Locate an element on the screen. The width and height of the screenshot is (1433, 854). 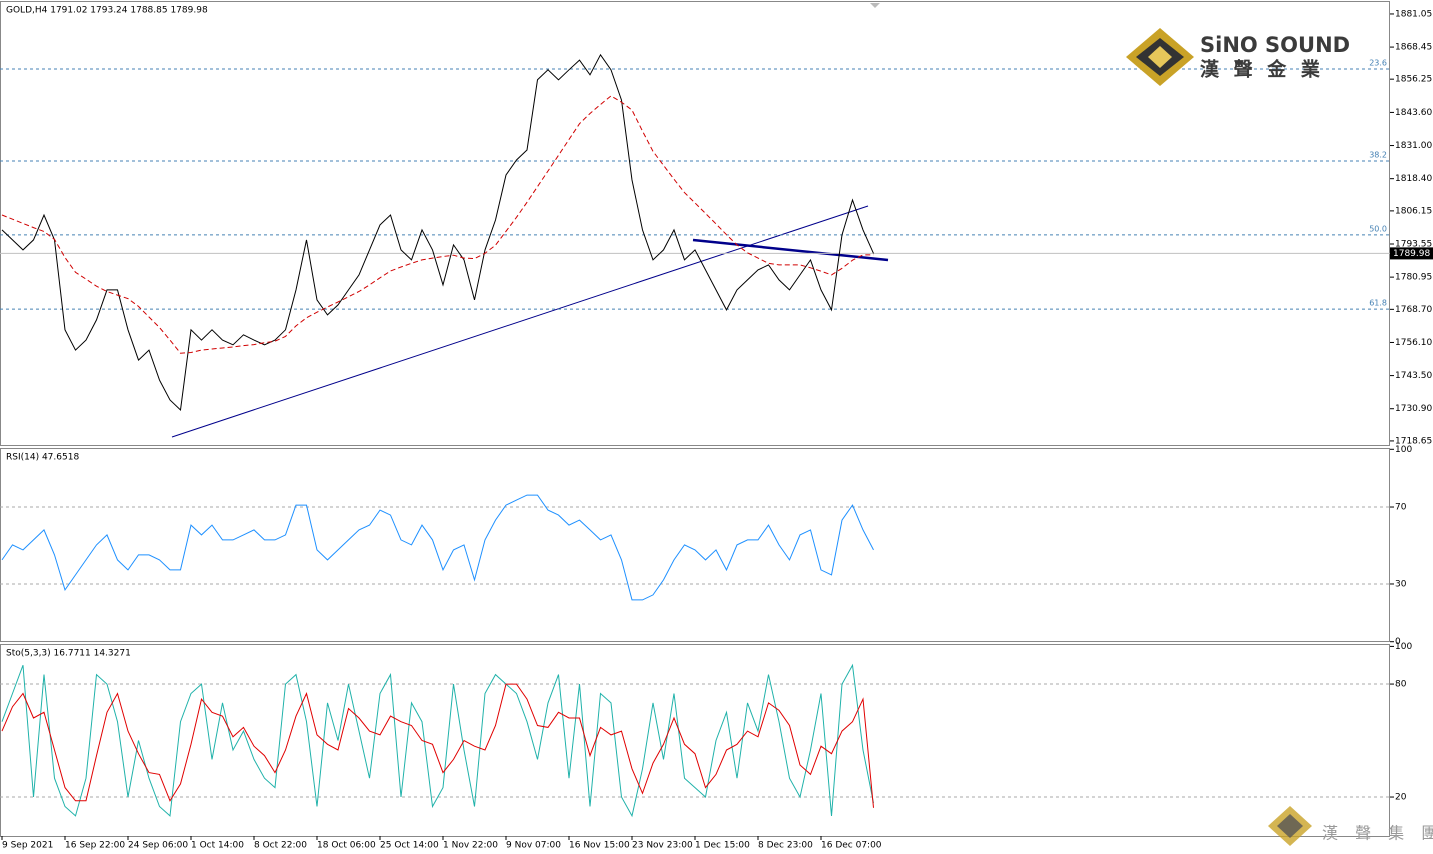
current-price-label: 1789.98 is located at coordinates (1411, 254).